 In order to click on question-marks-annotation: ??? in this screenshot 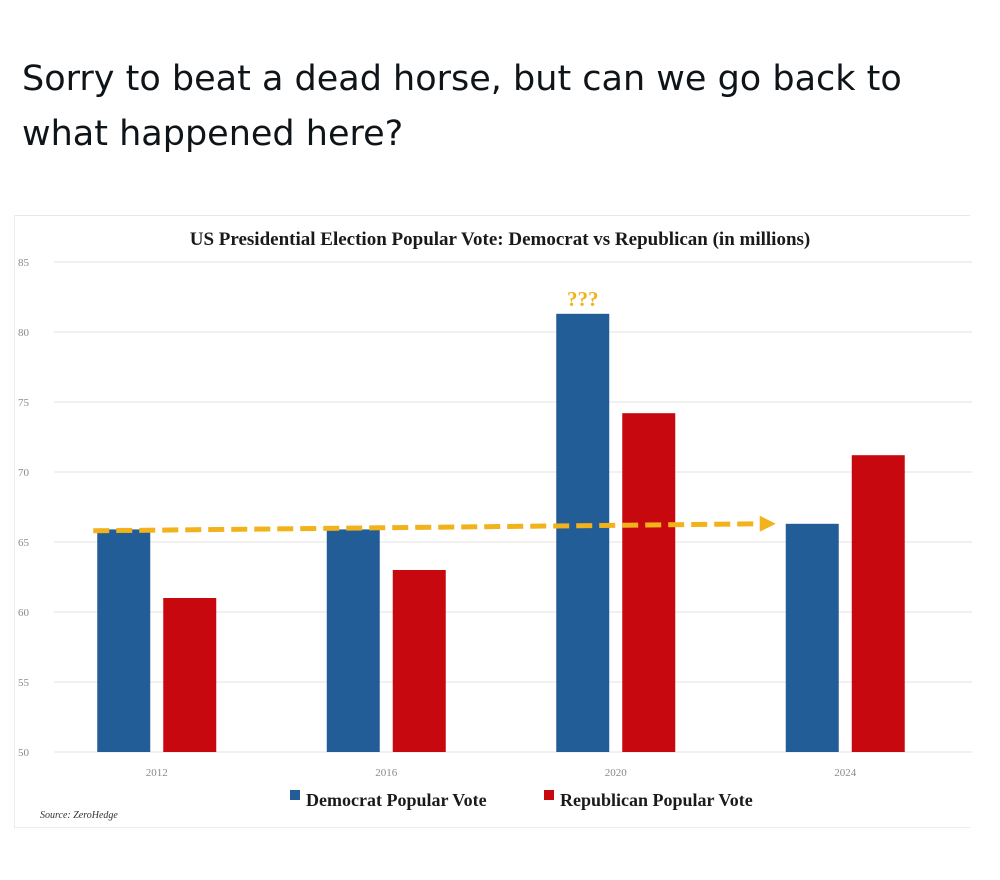, I will do `click(583, 299)`.